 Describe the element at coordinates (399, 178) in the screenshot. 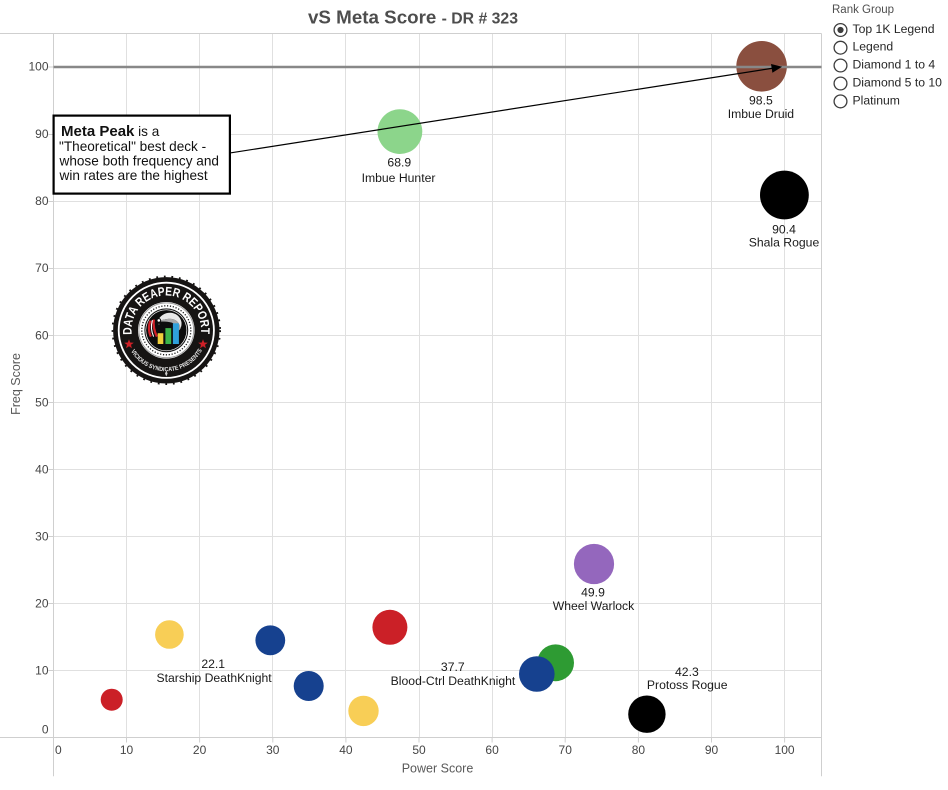

I see `svg-text: Imbue Hunter` at that location.